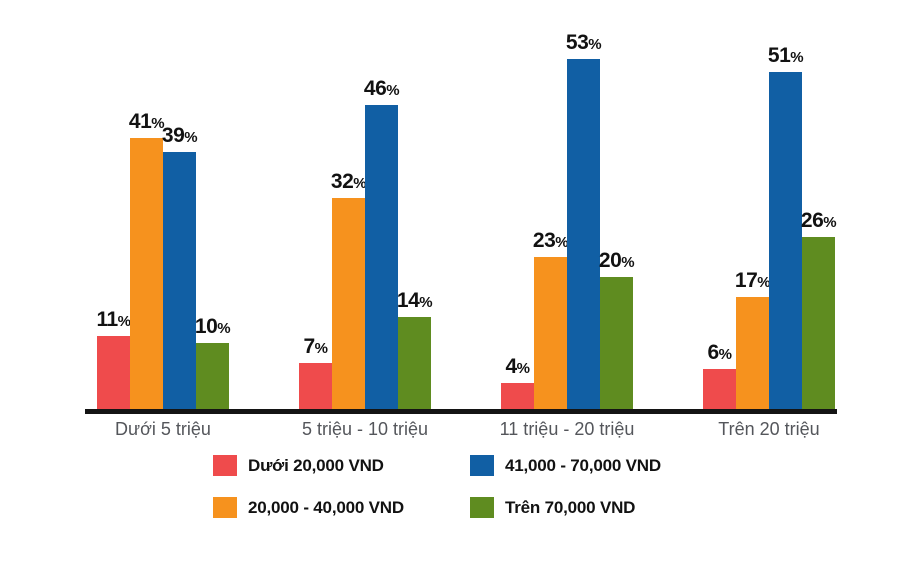 The image size is (900, 570). What do you see at coordinates (365, 429) in the screenshot?
I see `category-label-1: 5 triệu - 10 triệu` at bounding box center [365, 429].